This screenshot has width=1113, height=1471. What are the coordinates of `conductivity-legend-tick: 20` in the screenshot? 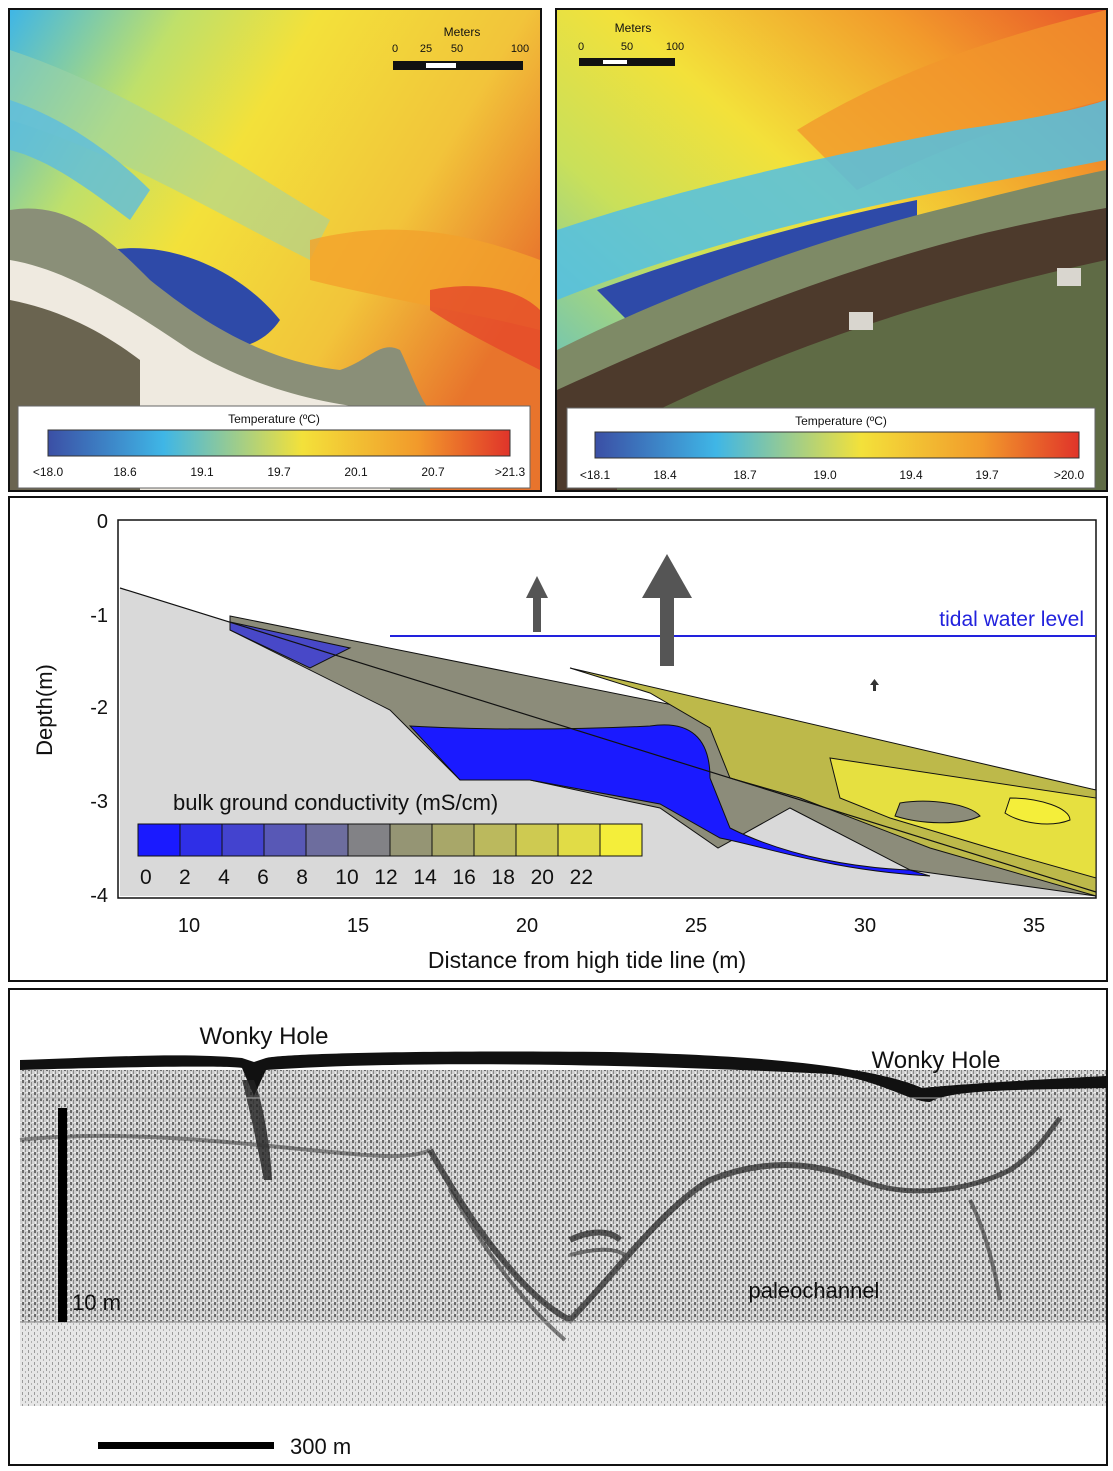 It's located at (542, 877).